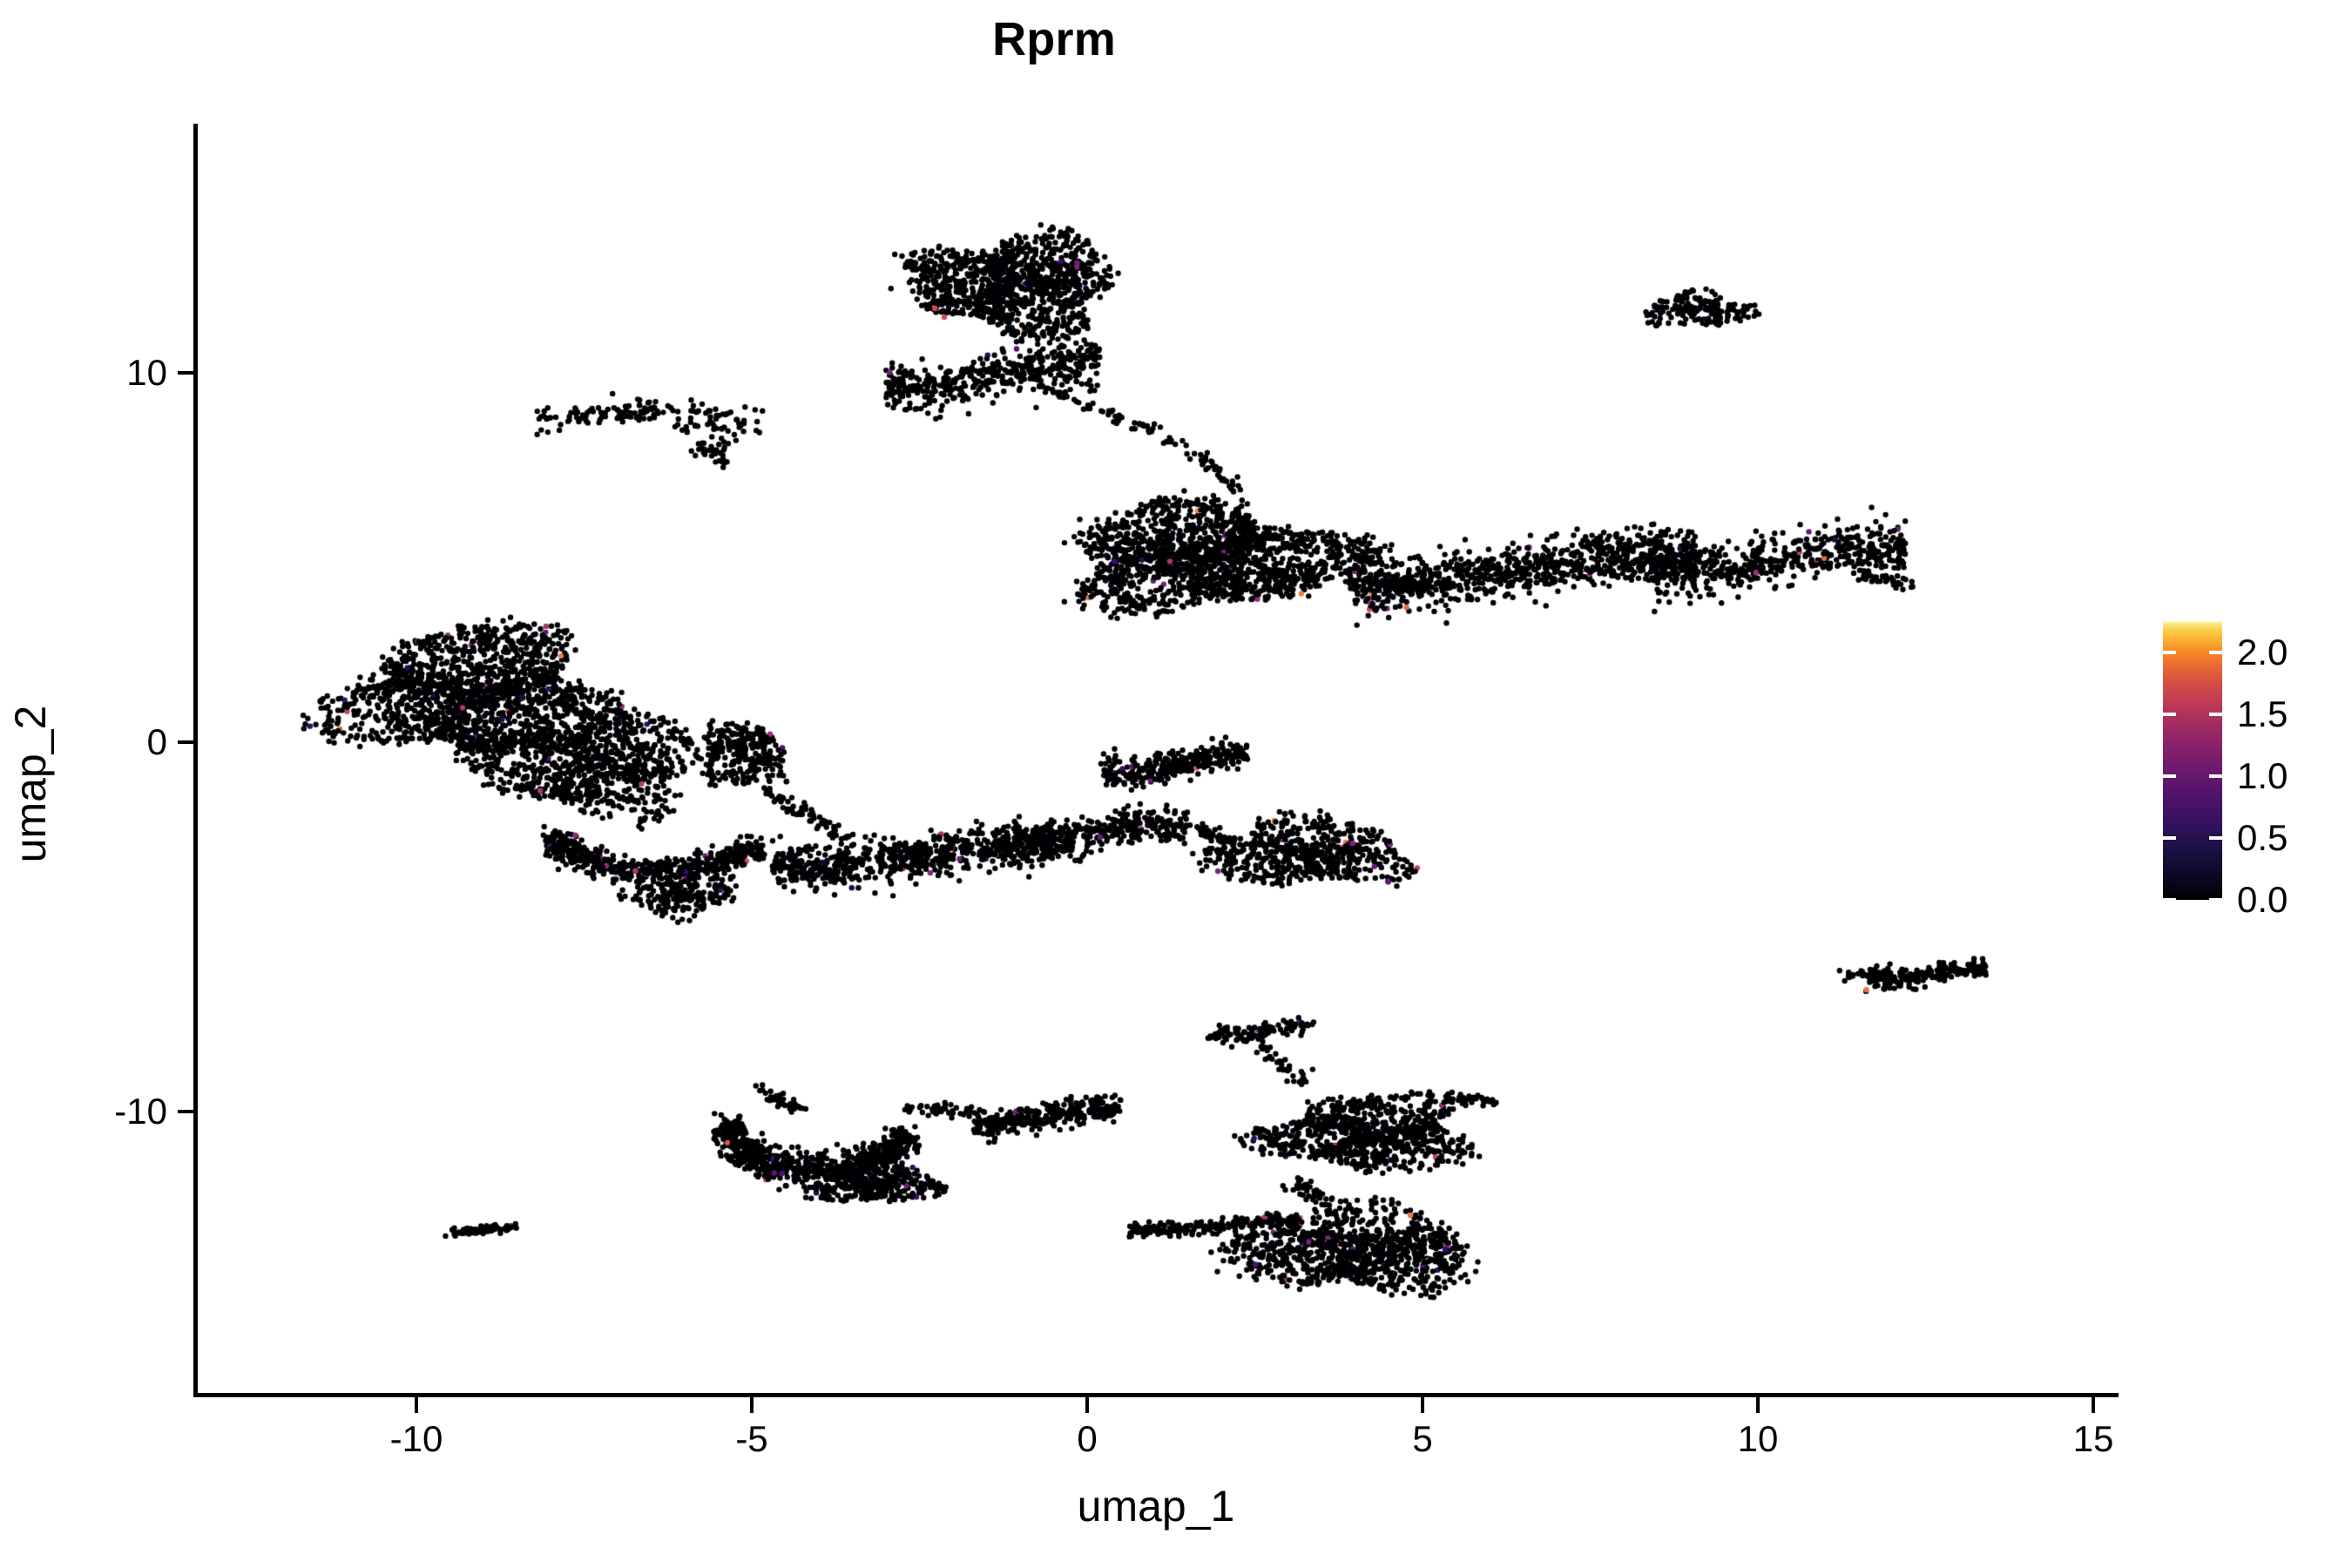 The width and height of the screenshot is (2352, 1568). I want to click on x-tick-label: -5, so click(751, 1438).